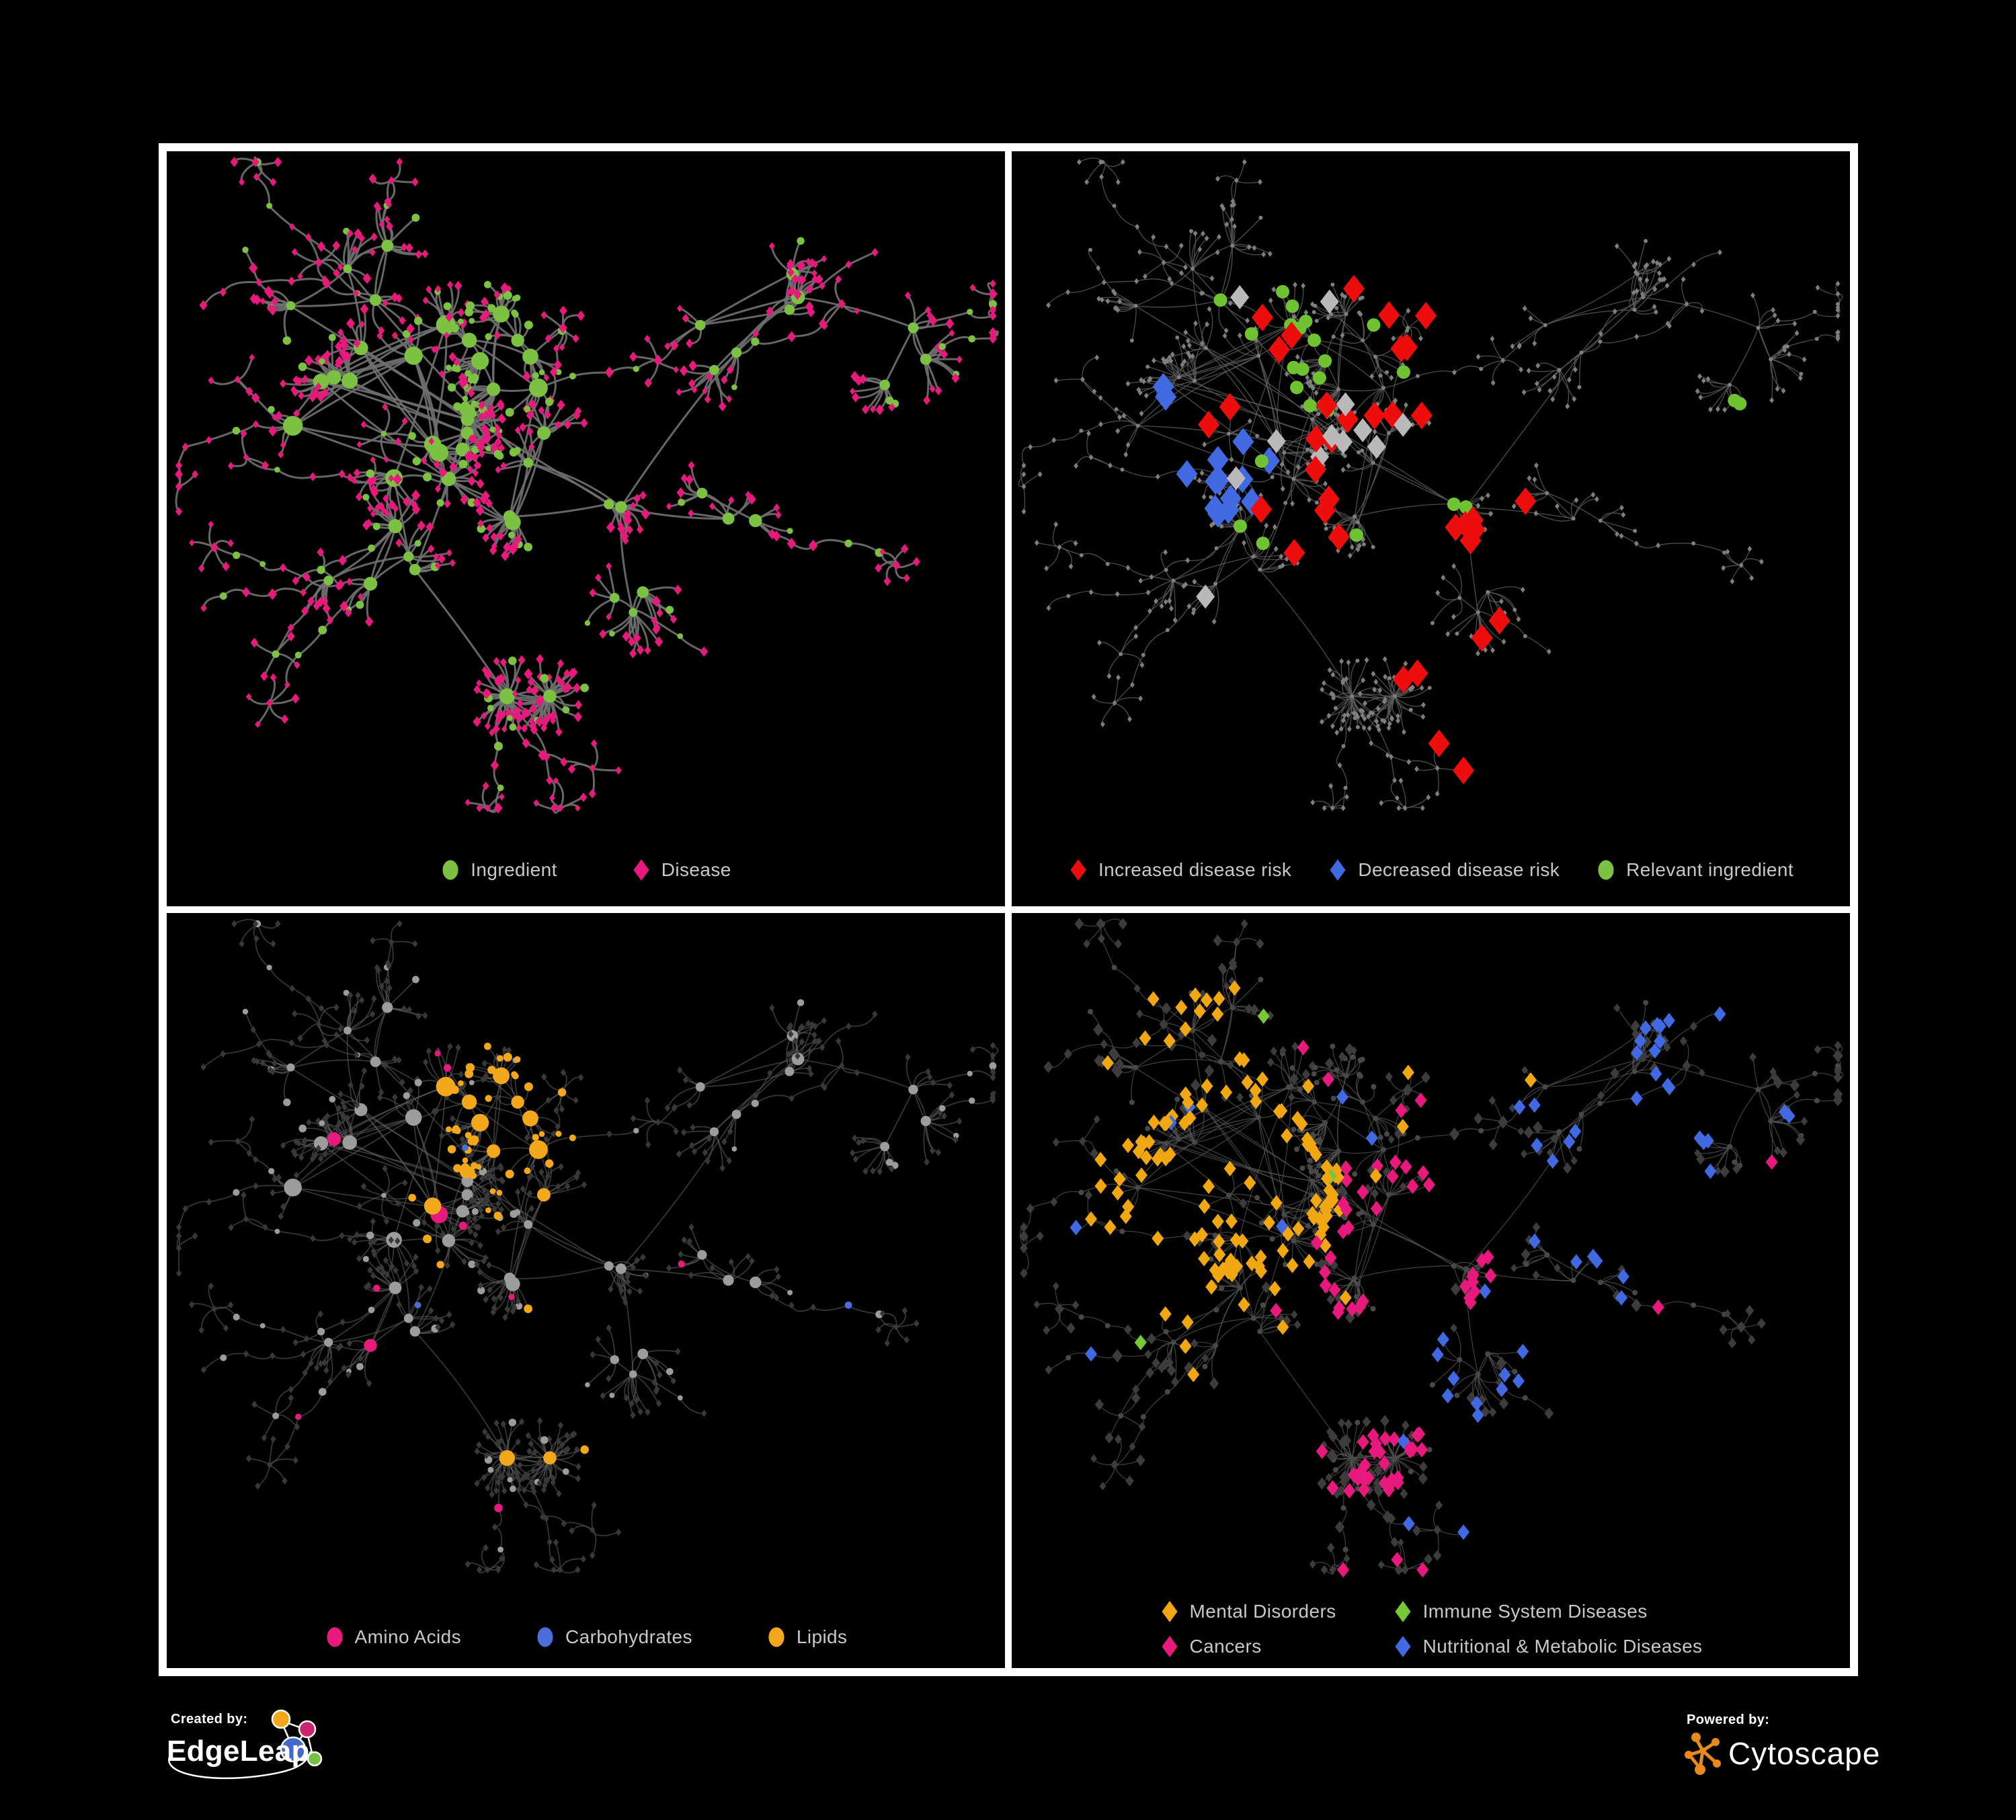 The image size is (2016, 1820). I want to click on cytoscape-logo: Powered by: Cytoscape, so click(1782, 1743).